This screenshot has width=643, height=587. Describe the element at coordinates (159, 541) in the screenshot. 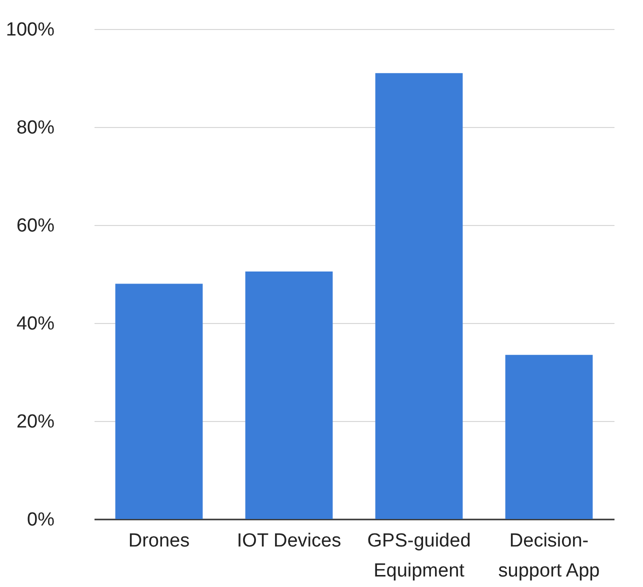

I see `x-tick-label: Drones` at that location.